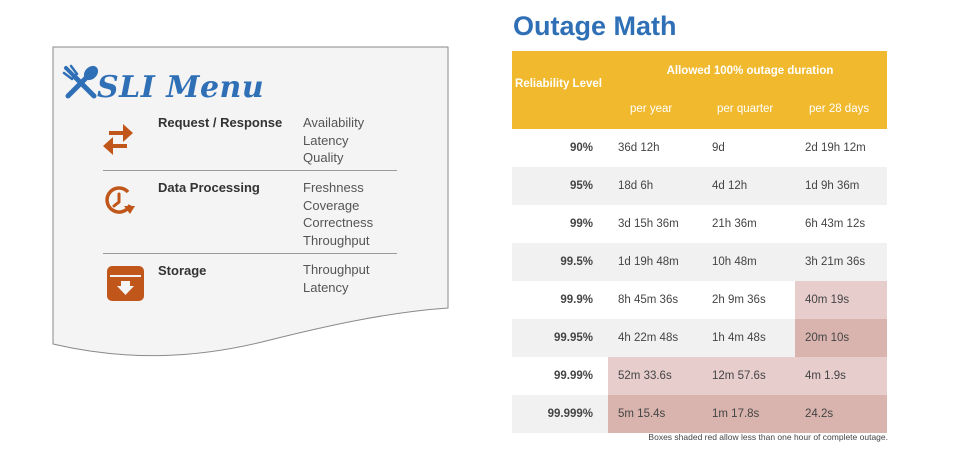 The image size is (958, 457). I want to click on table-row: 99.999% 5m 15.4s 1m 17.8s 24.2s, so click(699, 414).